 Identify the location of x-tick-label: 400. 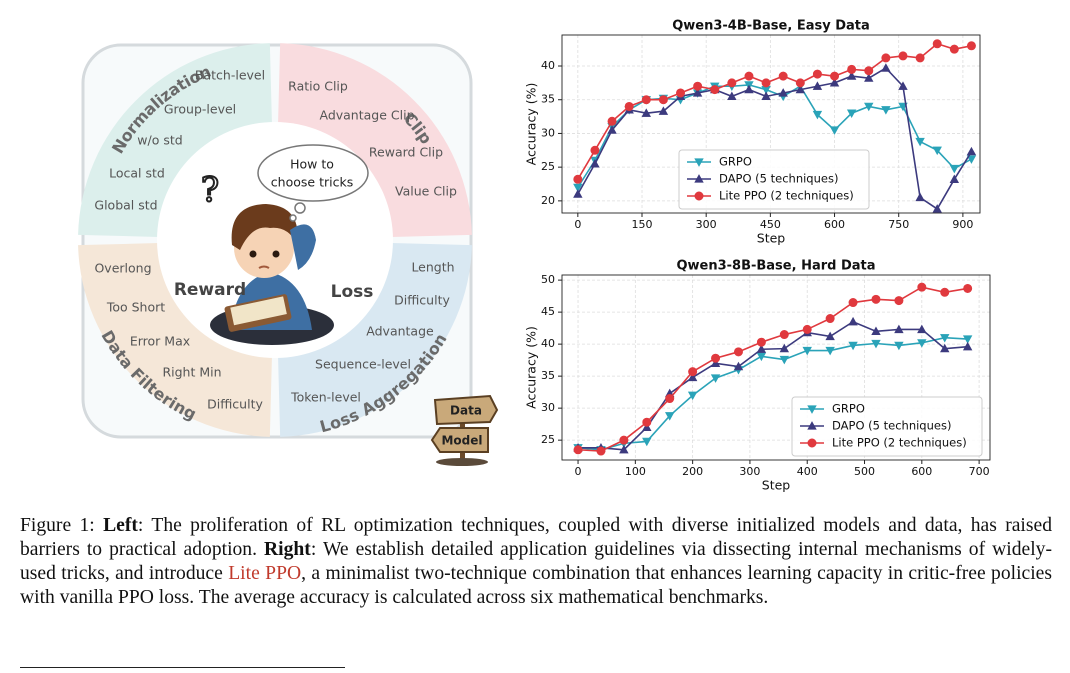
(807, 471).